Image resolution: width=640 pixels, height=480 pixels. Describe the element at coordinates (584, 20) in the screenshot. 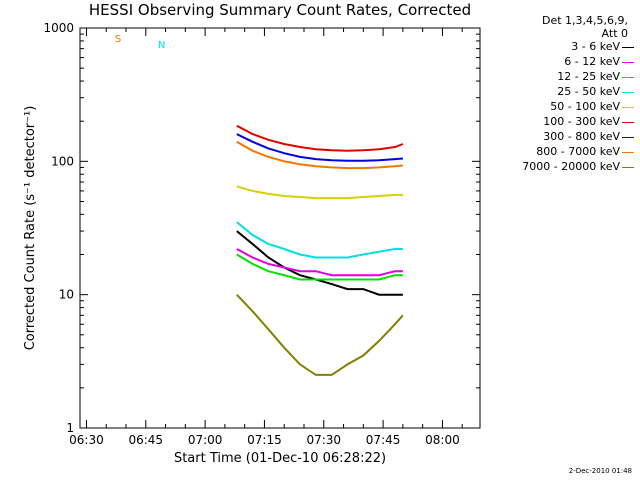

I see `legend-header-line-1: Det 1,3,4,5,6,9,` at that location.